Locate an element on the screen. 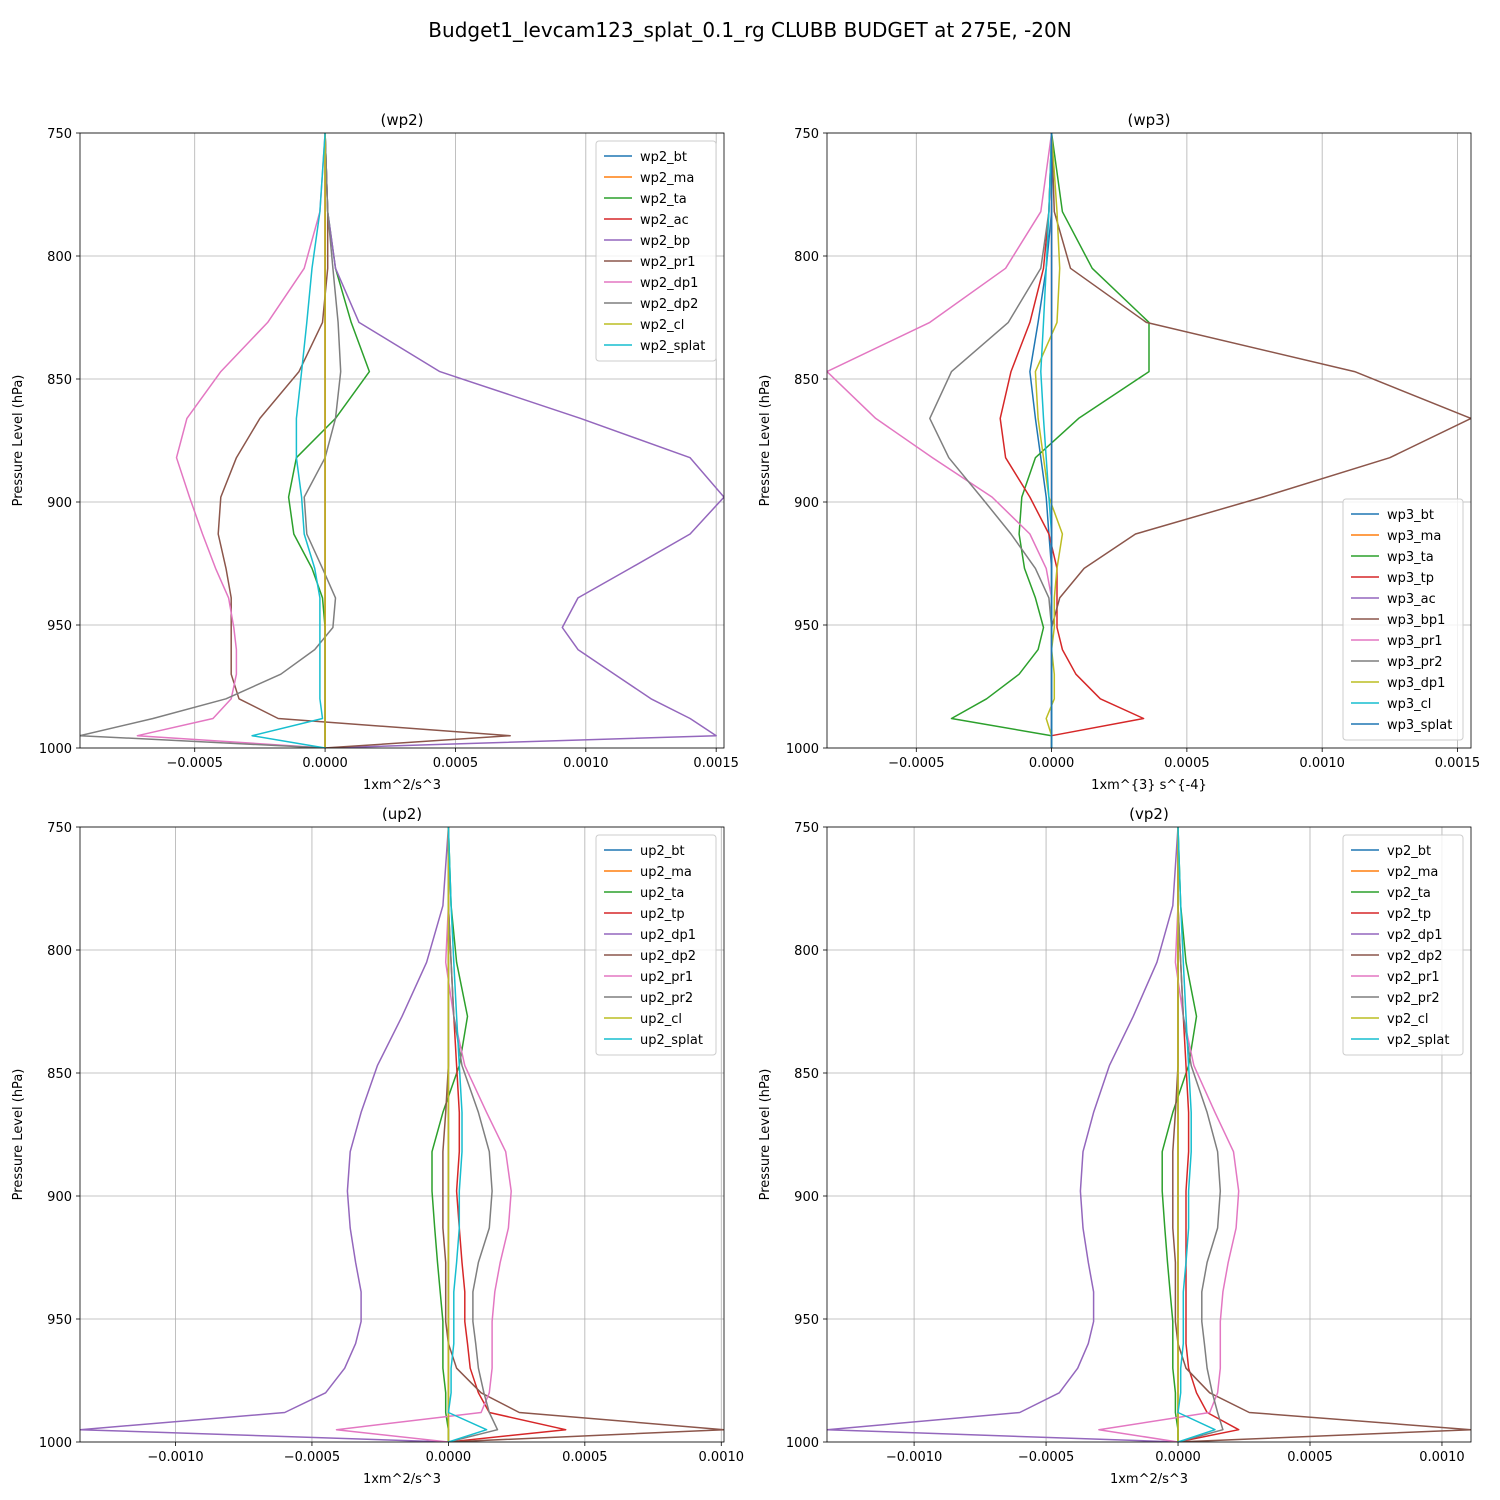 Image resolution: width=1500 pixels, height=1500 pixels. x-tick-label: 0.0015 is located at coordinates (716, 763).